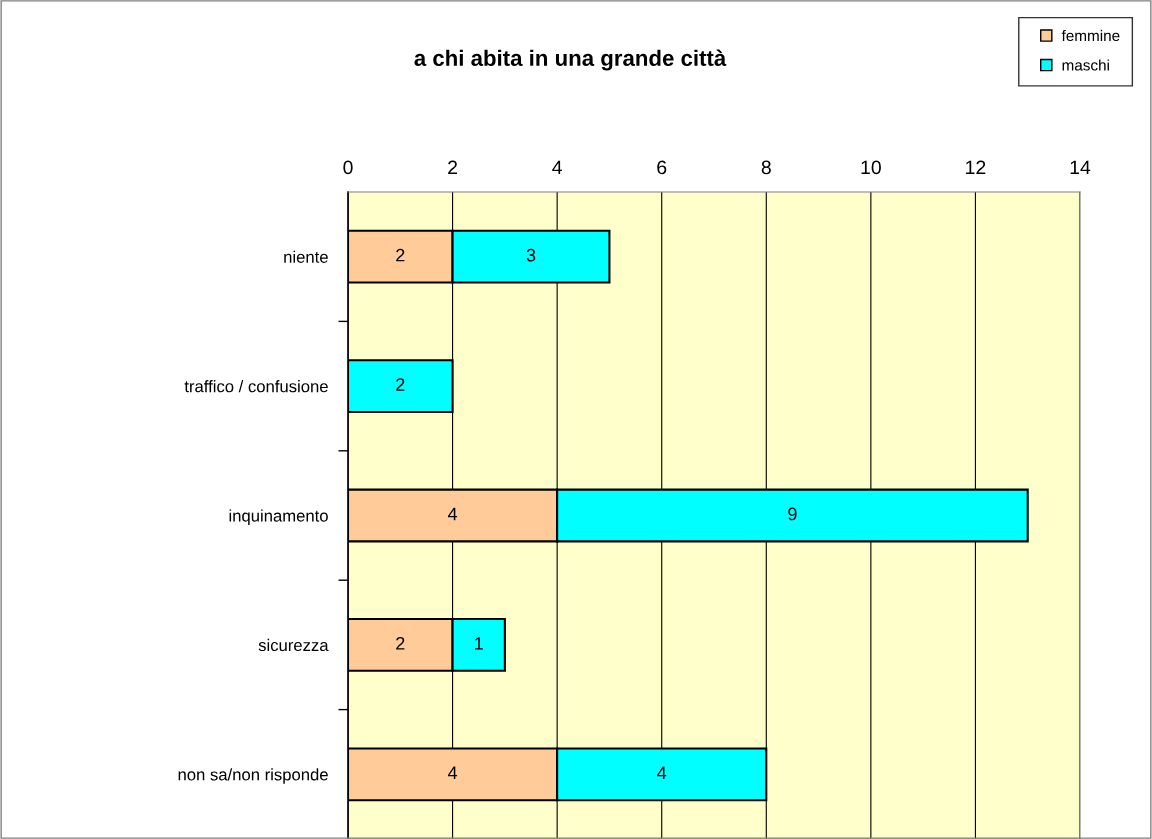 The width and height of the screenshot is (1152, 839). Describe the element at coordinates (278, 517) in the screenshot. I see `y-tick-label: inquinamento` at that location.